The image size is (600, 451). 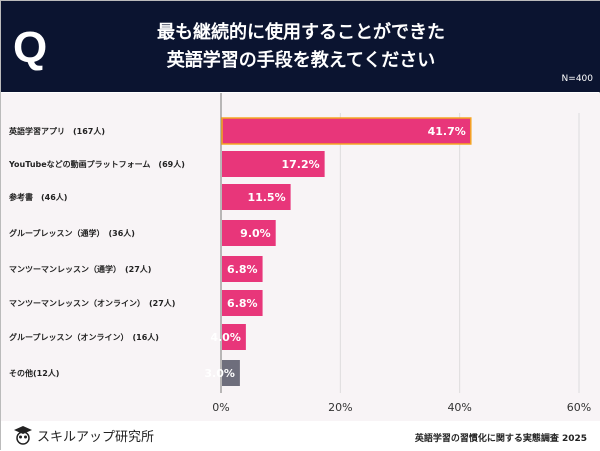 I want to click on owl-logo-icon, so click(x=23, y=435).